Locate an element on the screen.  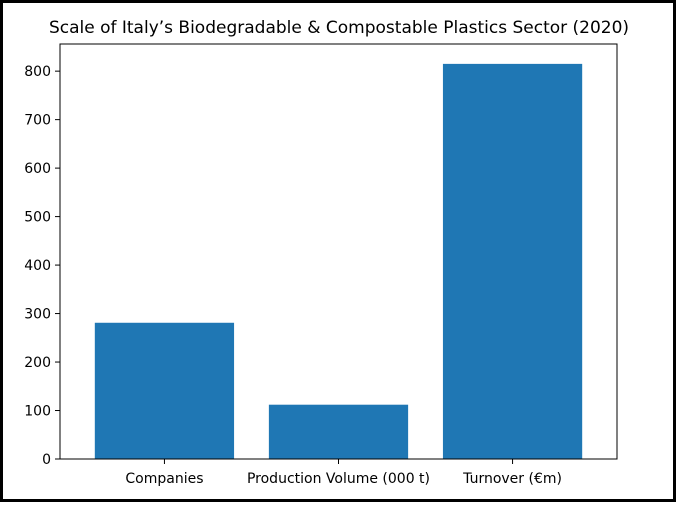
y-tick-label: 700 is located at coordinates (37, 121).